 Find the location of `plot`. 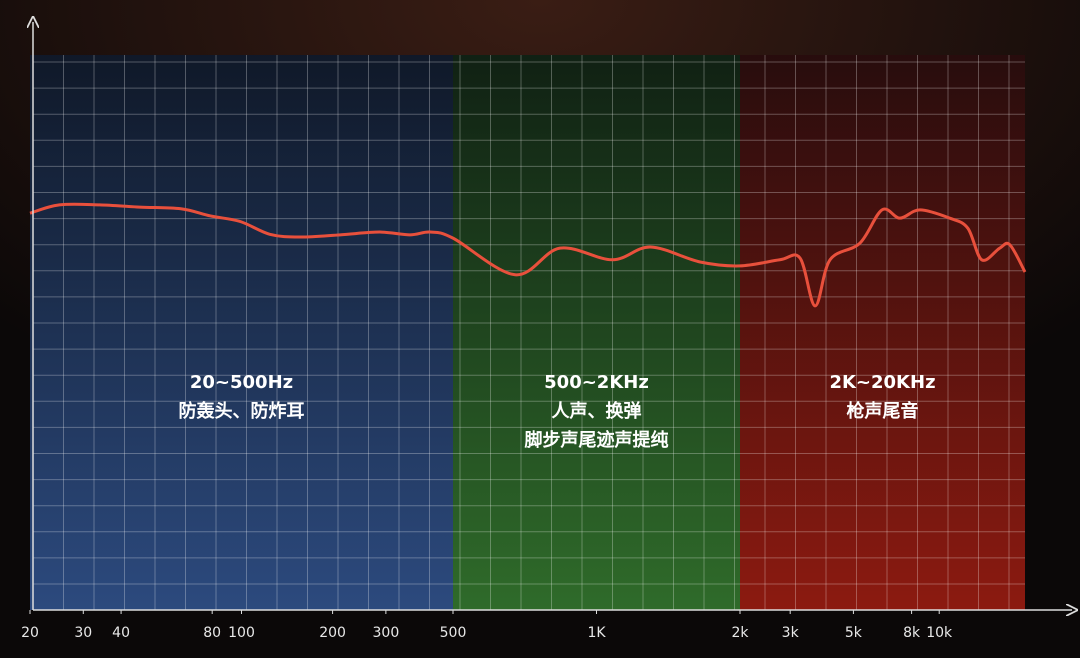

plot is located at coordinates (528, 255).